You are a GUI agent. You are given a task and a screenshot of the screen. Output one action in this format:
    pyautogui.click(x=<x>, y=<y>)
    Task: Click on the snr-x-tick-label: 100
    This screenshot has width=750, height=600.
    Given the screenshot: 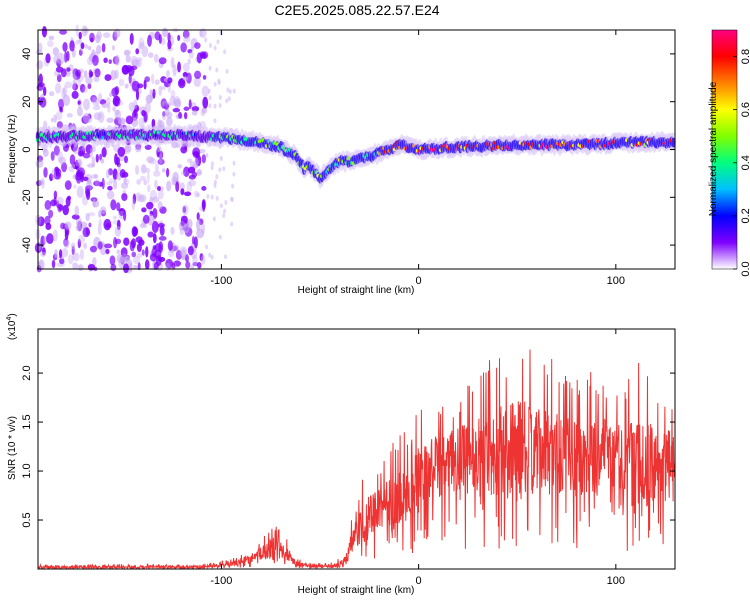 What is the action you would take?
    pyautogui.click(x=616, y=581)
    